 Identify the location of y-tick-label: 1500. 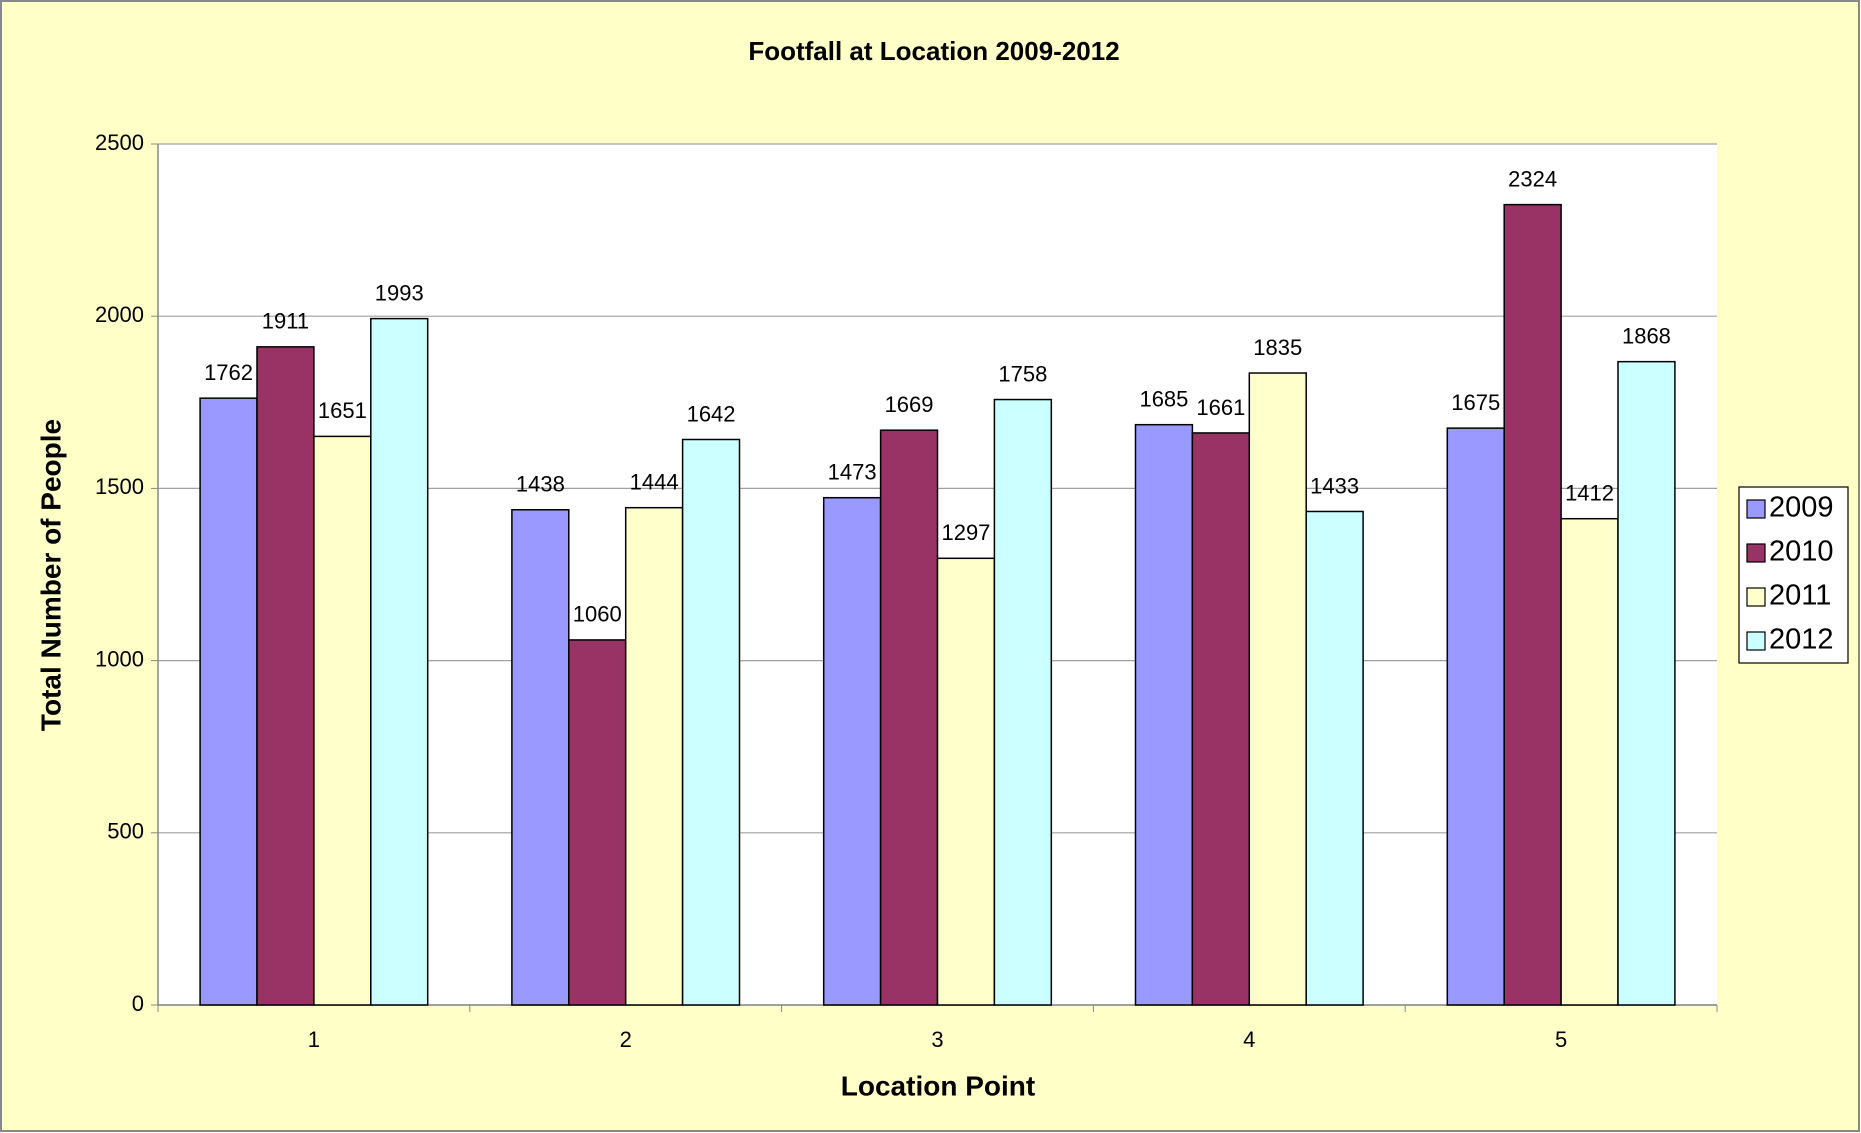
(119, 486).